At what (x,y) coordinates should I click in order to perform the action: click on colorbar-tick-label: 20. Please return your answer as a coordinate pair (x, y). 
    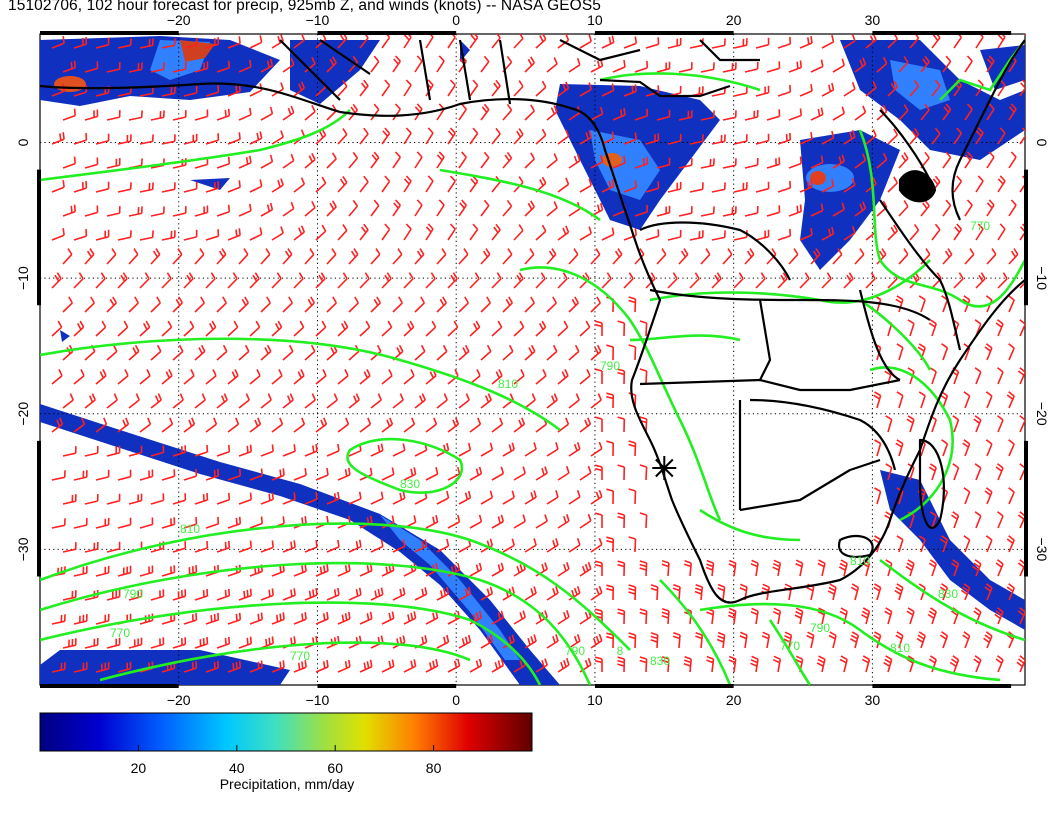
    Looking at the image, I should click on (139, 768).